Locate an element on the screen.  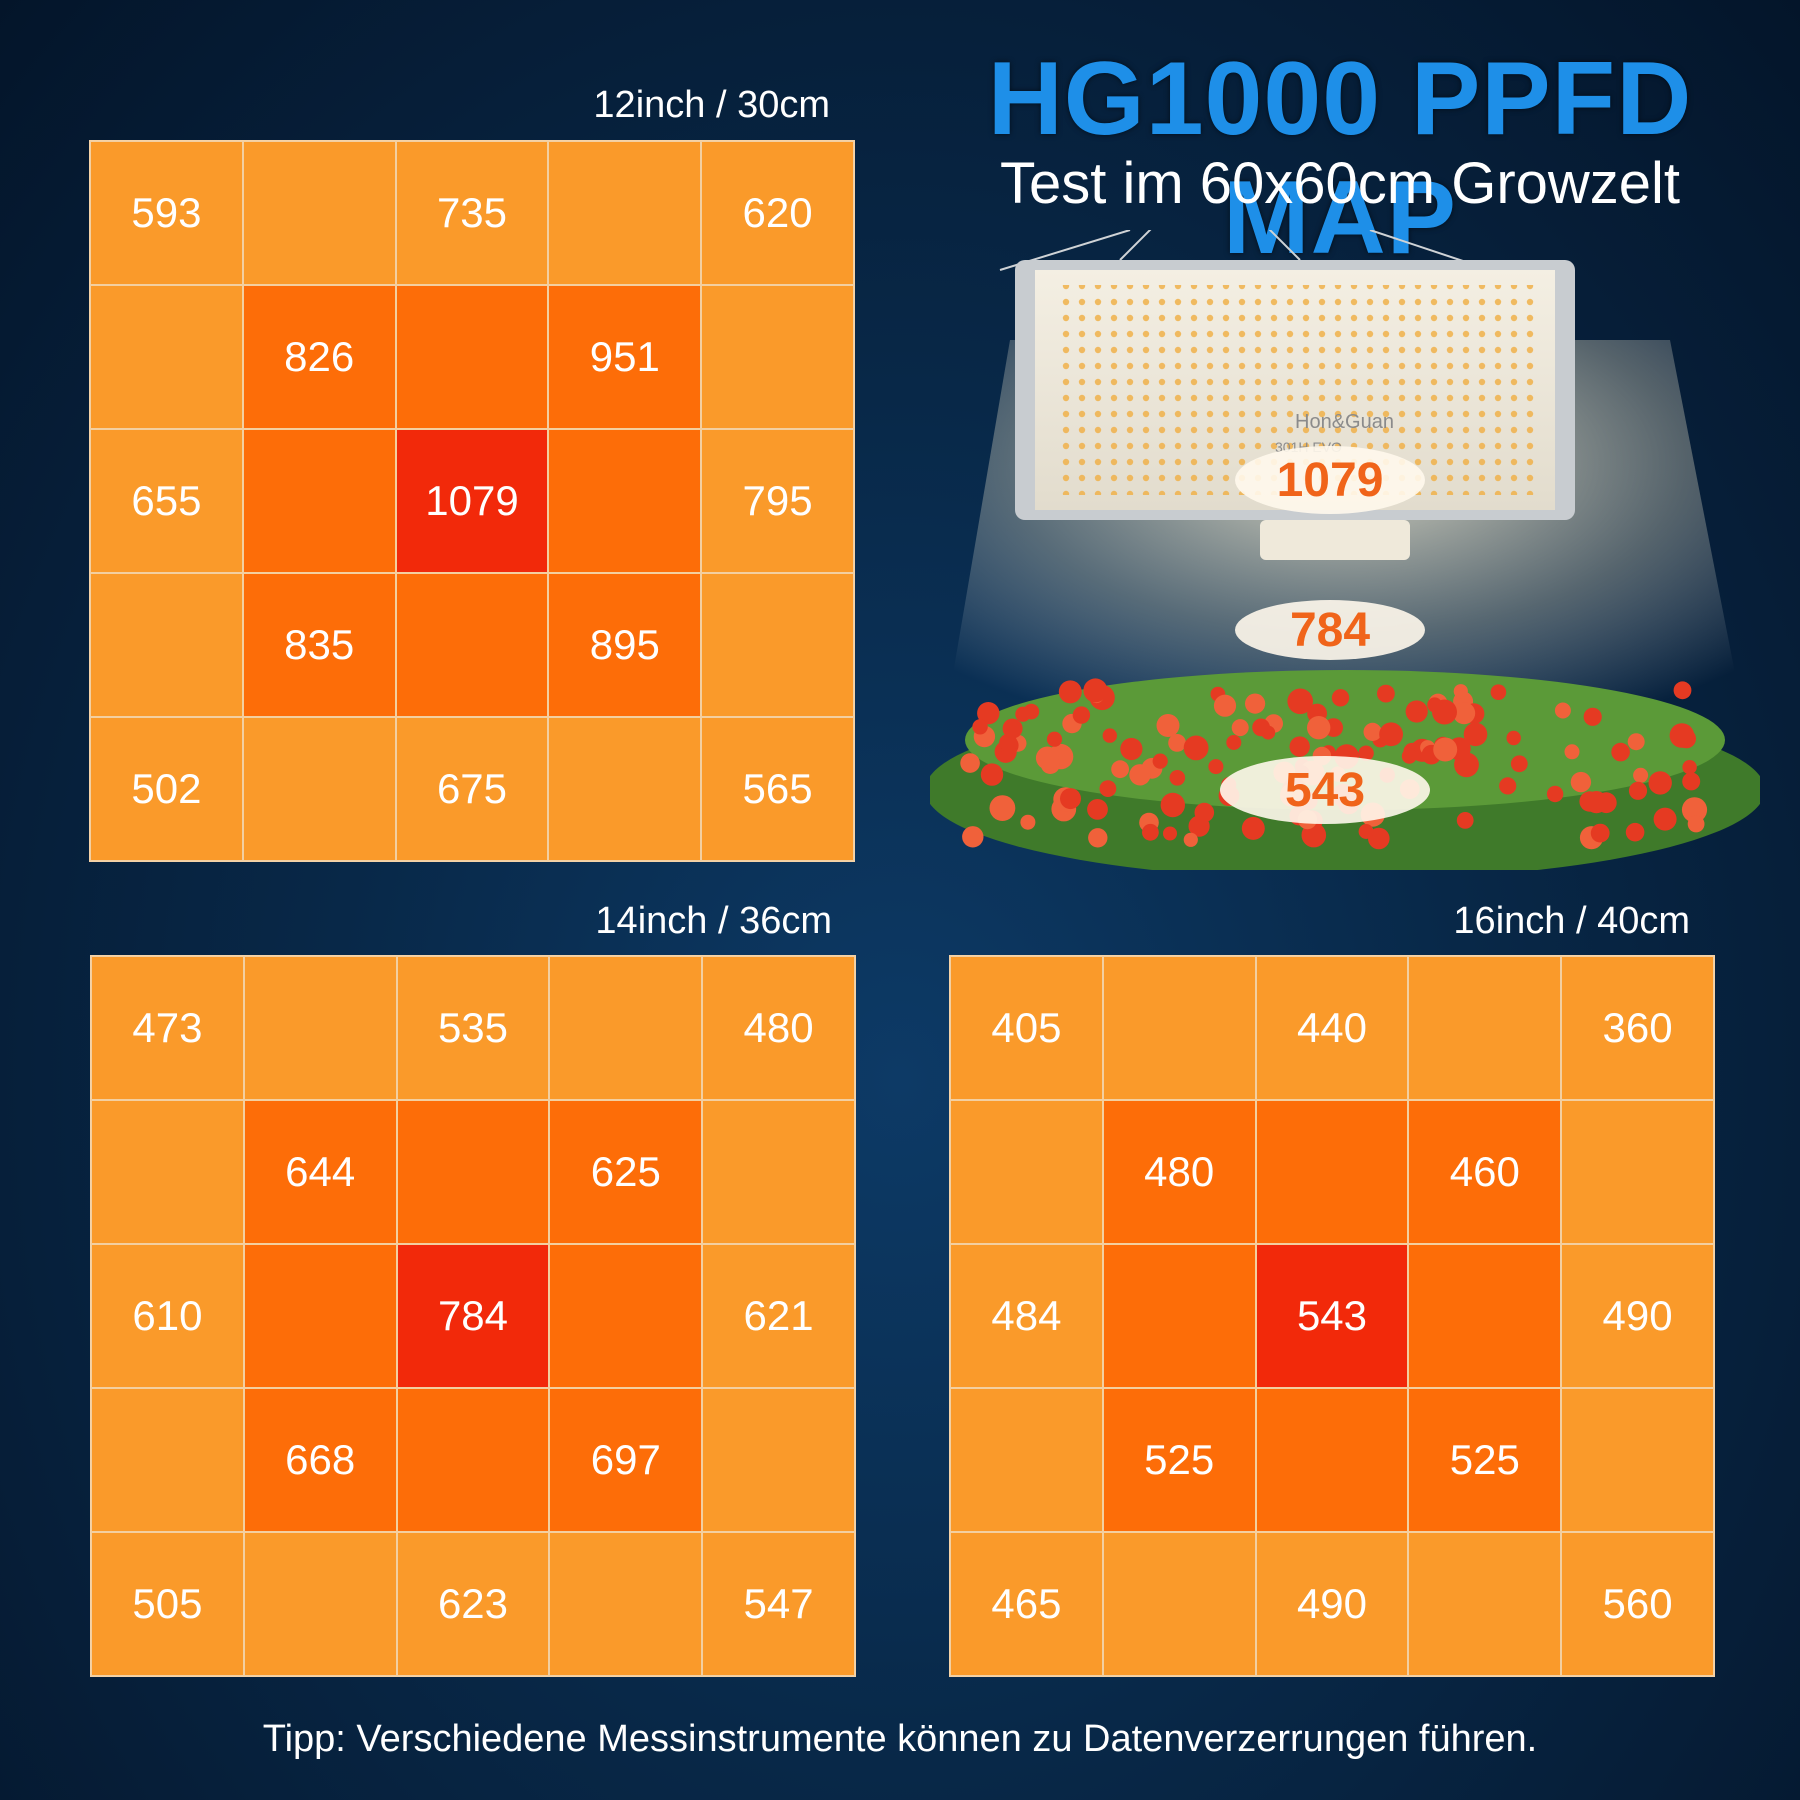
ppfd-cell: 565 is located at coordinates (777, 789).